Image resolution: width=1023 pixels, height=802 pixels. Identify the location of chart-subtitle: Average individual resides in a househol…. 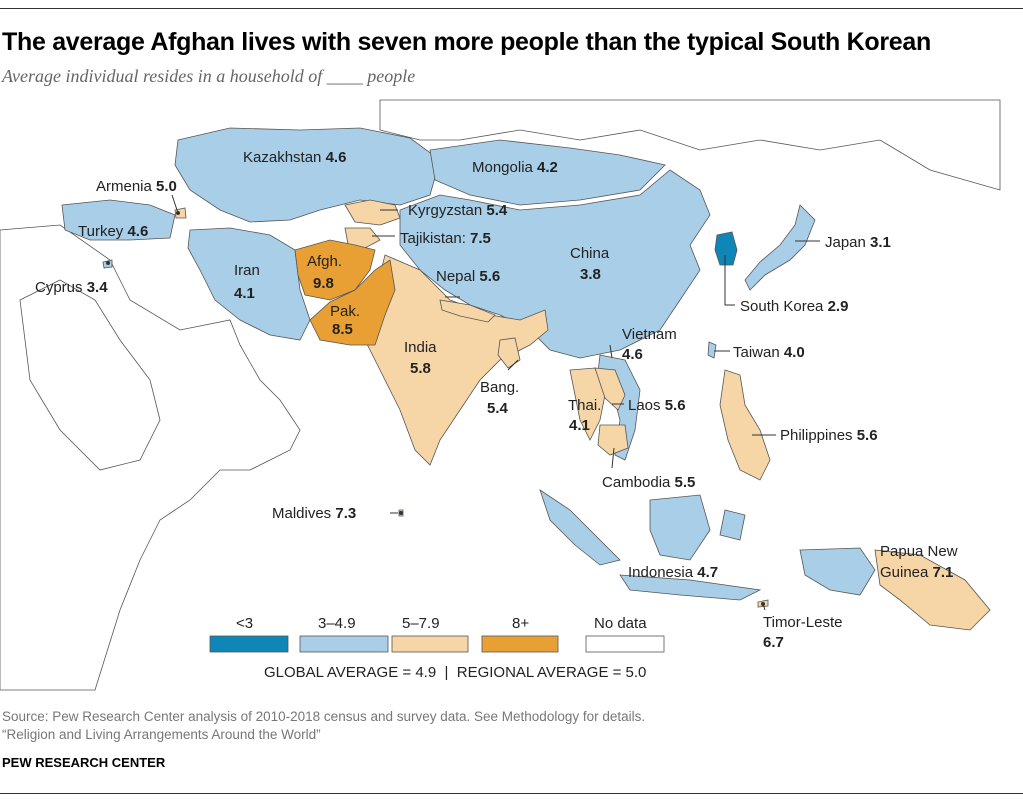
(209, 76).